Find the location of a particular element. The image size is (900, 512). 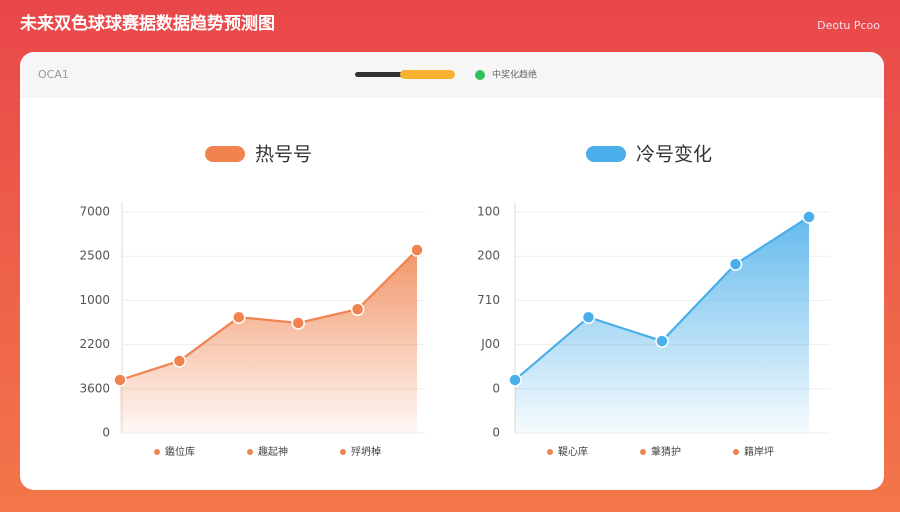

page-title: 未来双色球球赛据数据趋势预测图 is located at coordinates (147, 23).